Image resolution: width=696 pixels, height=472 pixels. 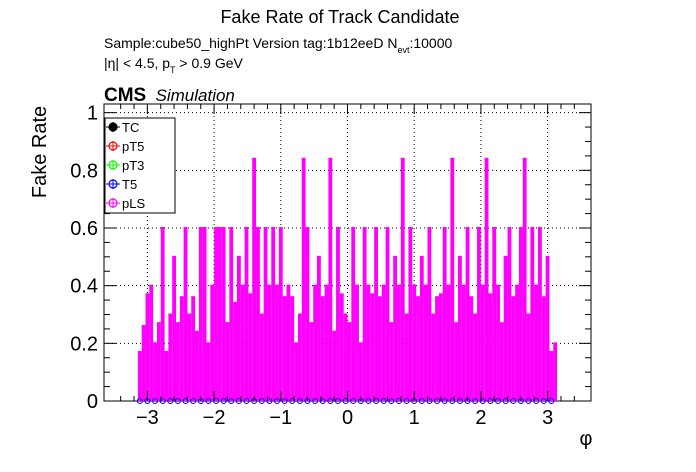 What do you see at coordinates (414, 418) in the screenshot?
I see `x-tick-label: 1` at bounding box center [414, 418].